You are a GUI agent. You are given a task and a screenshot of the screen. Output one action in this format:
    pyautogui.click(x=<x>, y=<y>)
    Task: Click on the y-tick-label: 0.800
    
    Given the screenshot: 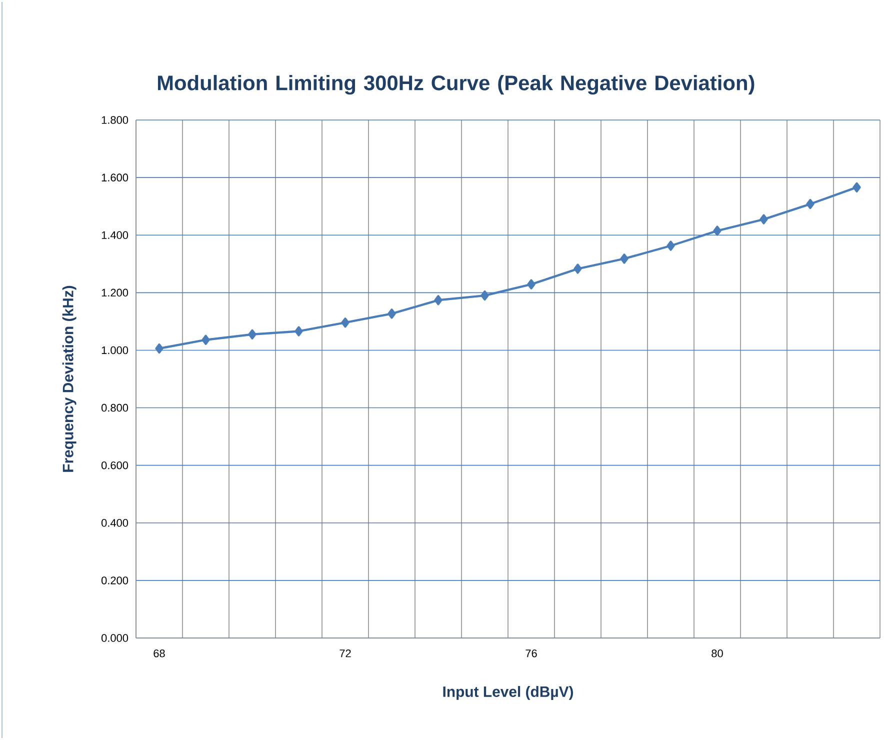 What is the action you would take?
    pyautogui.click(x=114, y=408)
    